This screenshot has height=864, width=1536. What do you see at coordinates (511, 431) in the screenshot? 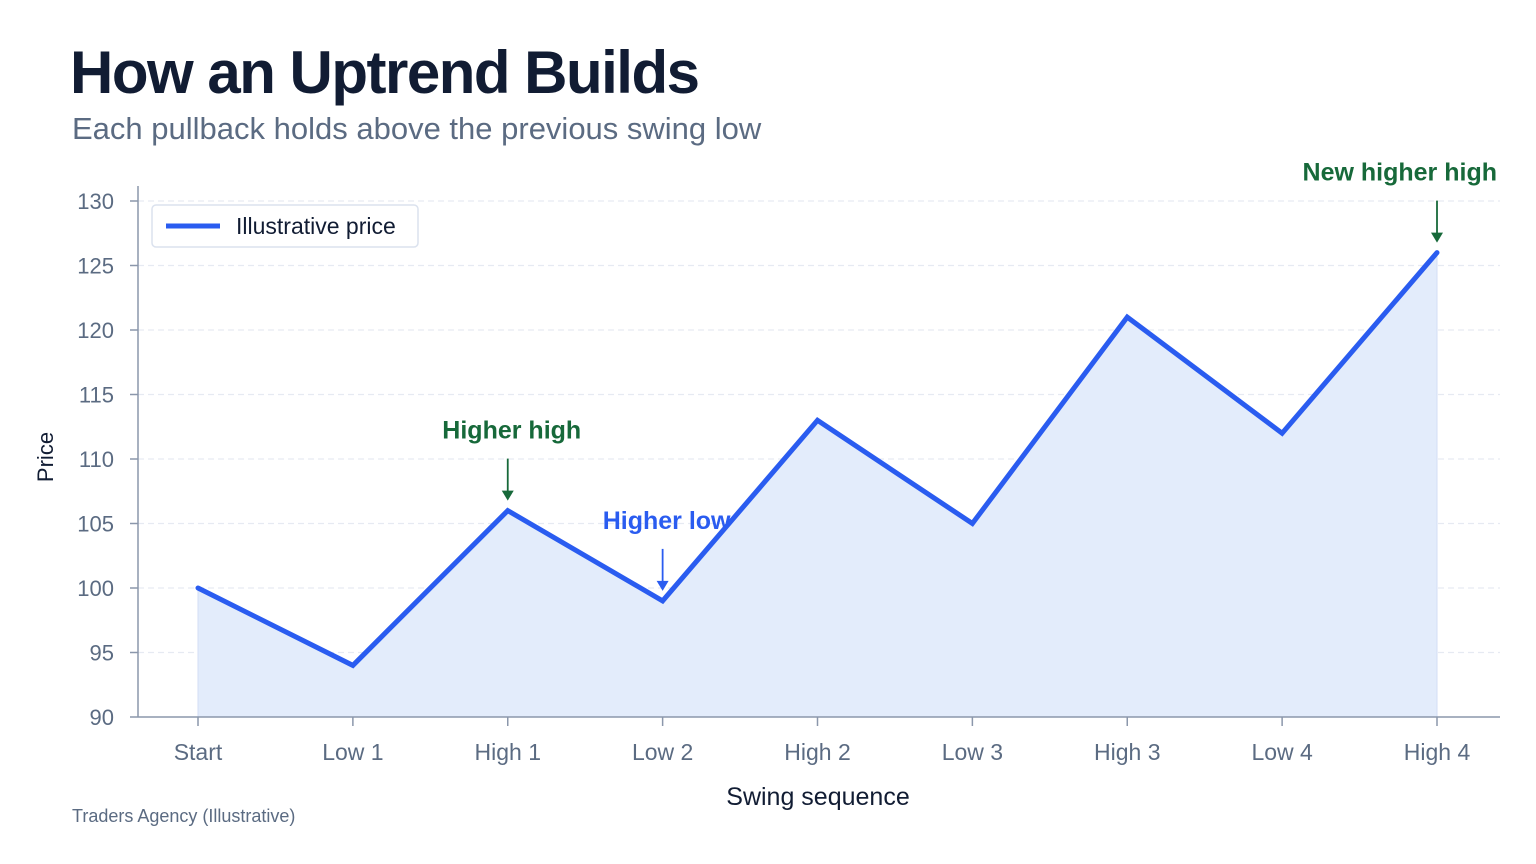
I see `annotation-label: Higher high` at bounding box center [511, 431].